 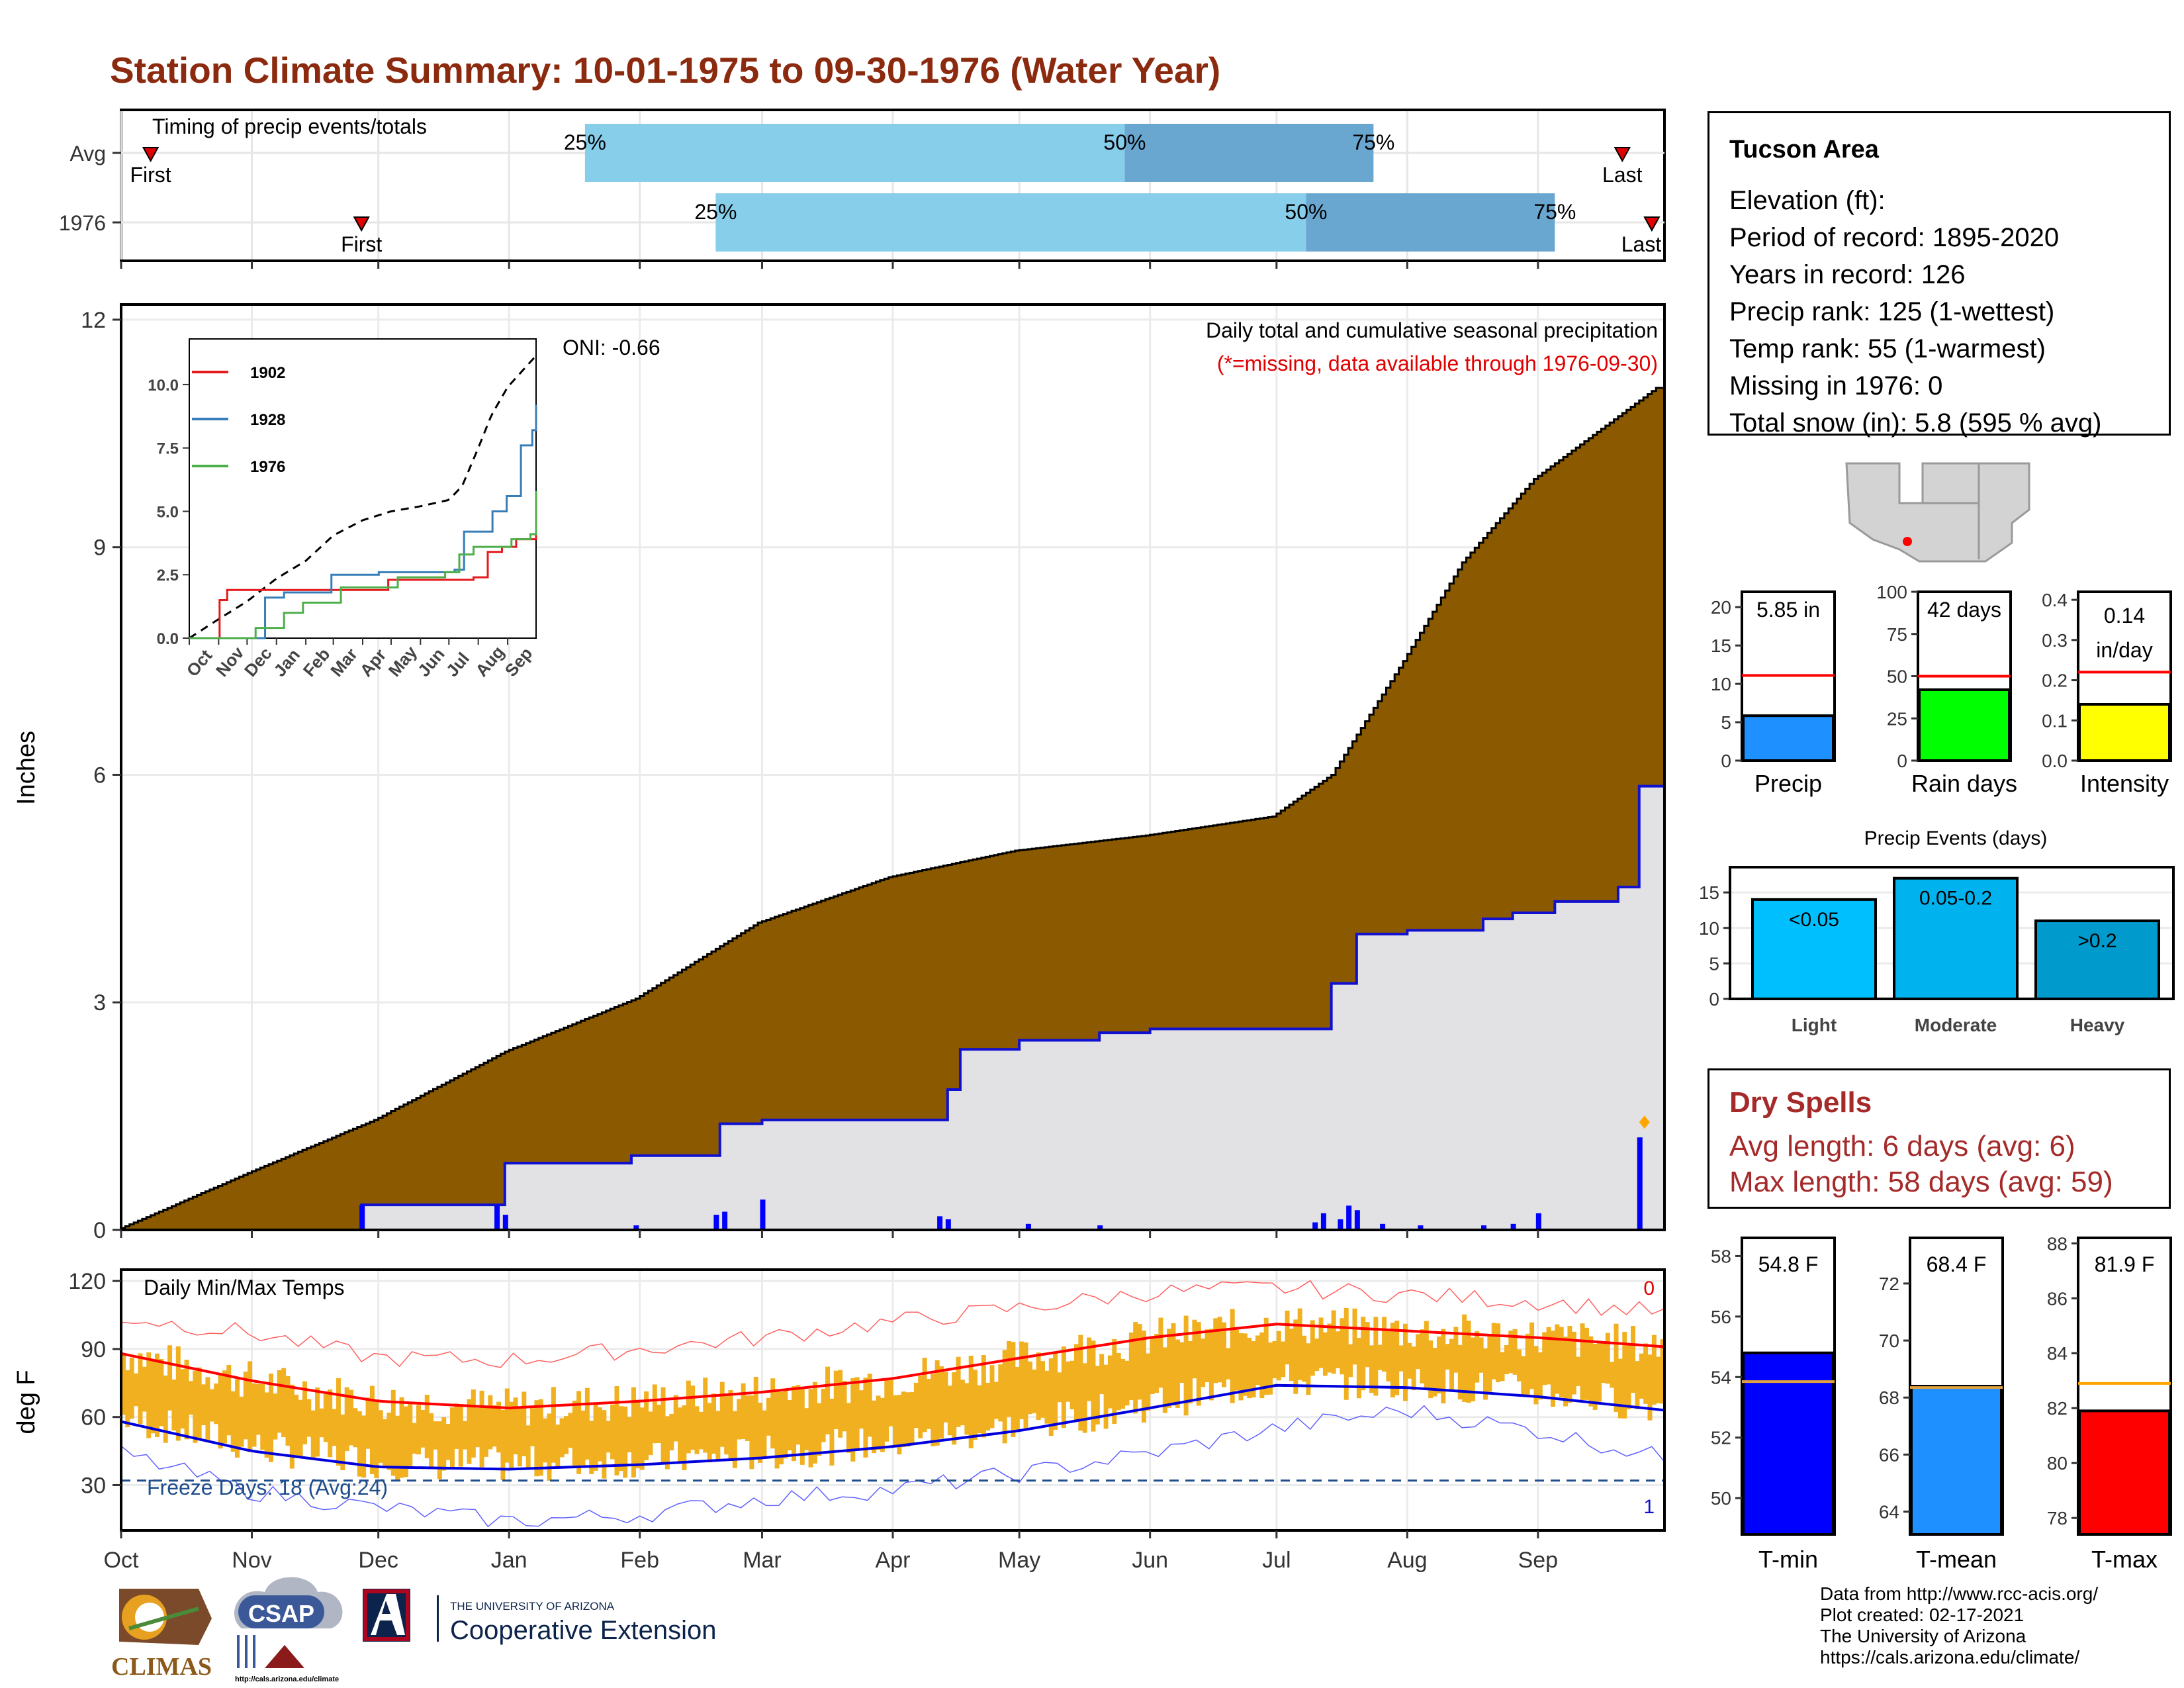 I want to click on tmean-label: T-mean, so click(x=1957, y=1559).